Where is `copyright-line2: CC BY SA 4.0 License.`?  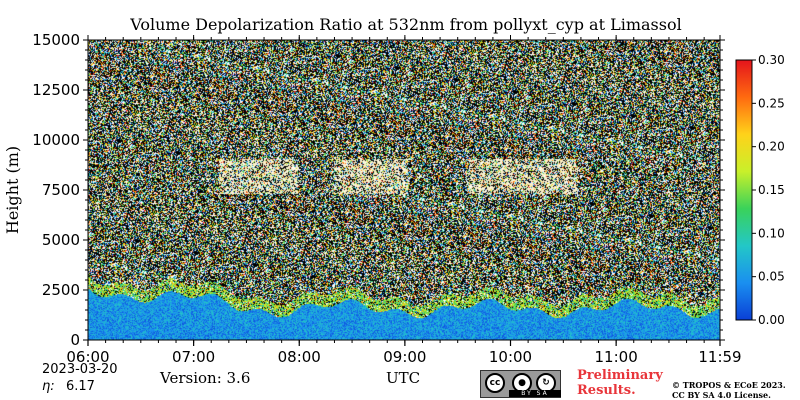 copyright-line2: CC BY SA 4.0 License. is located at coordinates (721, 395).